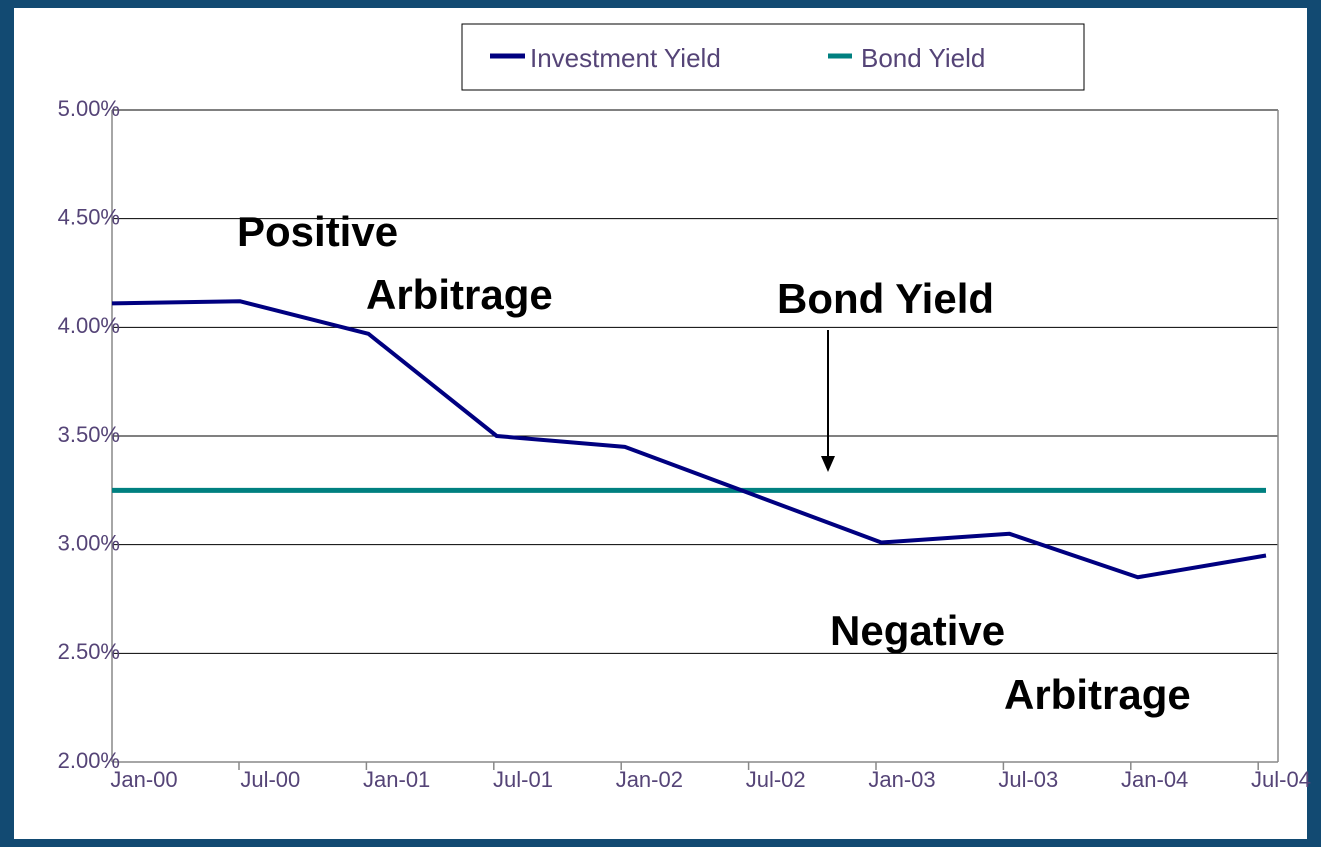 This screenshot has height=847, width=1321. What do you see at coordinates (89, 434) in the screenshot?
I see `y-tick-label: 3.50%` at bounding box center [89, 434].